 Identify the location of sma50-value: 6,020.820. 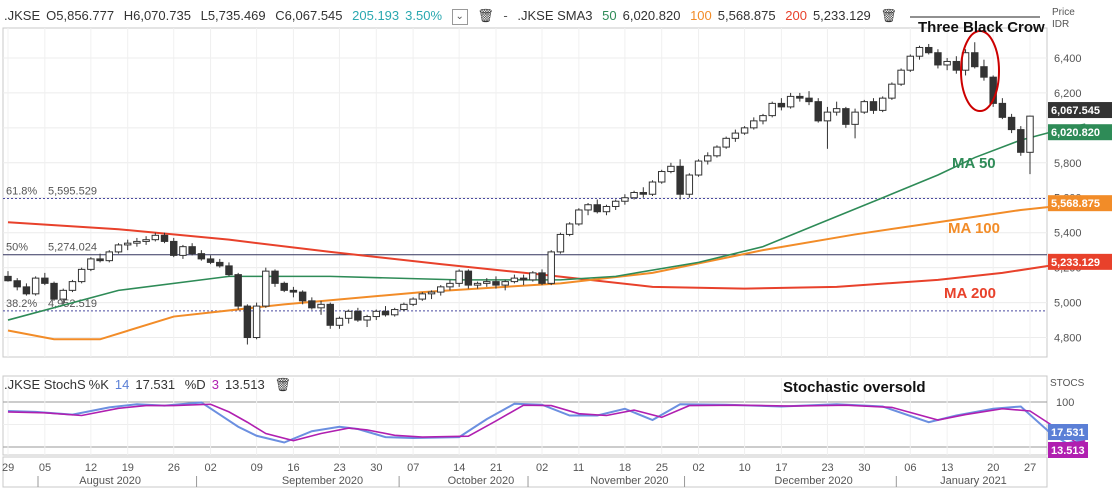
(651, 15).